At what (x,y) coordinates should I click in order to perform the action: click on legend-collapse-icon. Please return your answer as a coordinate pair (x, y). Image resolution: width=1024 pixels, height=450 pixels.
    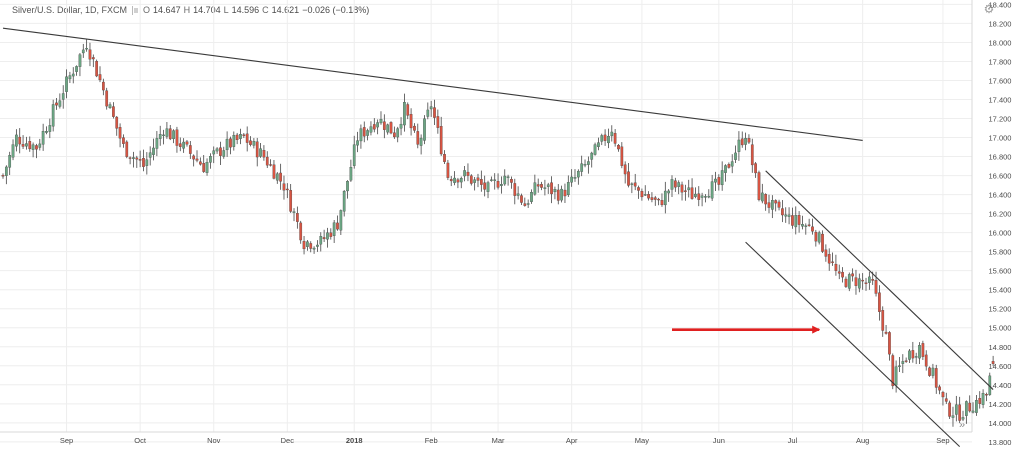
    Looking at the image, I should click on (136, 10).